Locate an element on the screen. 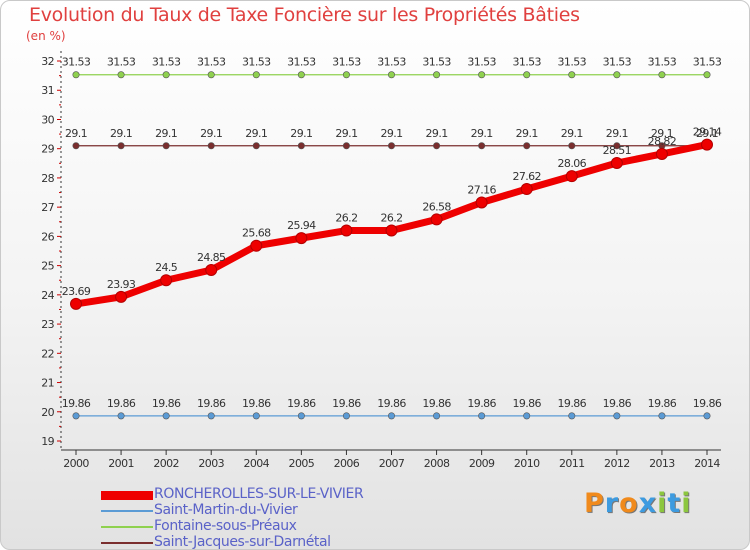 This screenshot has width=750, height=550. x-tick-label: 2004 is located at coordinates (256, 463).